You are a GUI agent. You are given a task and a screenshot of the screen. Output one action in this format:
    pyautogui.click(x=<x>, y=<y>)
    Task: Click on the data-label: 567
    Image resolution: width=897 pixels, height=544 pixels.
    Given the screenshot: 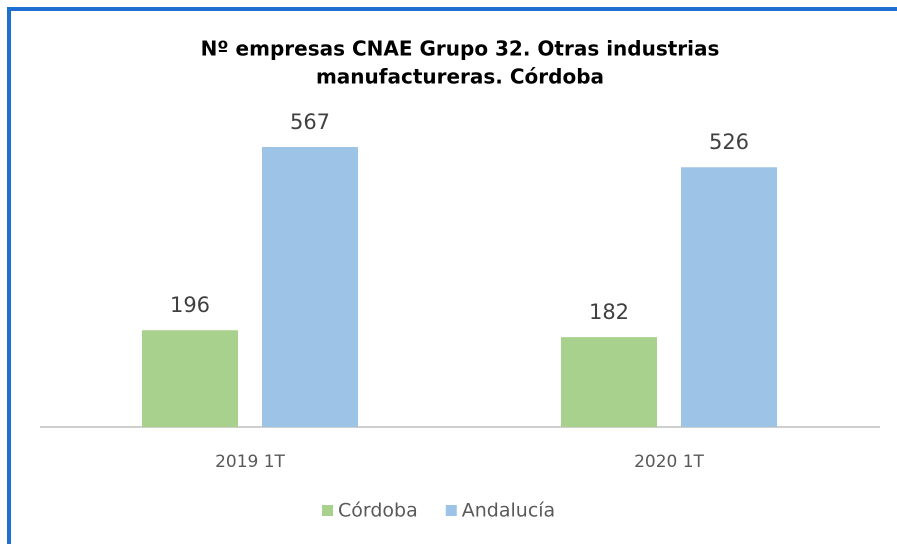 What is the action you would take?
    pyautogui.click(x=310, y=122)
    